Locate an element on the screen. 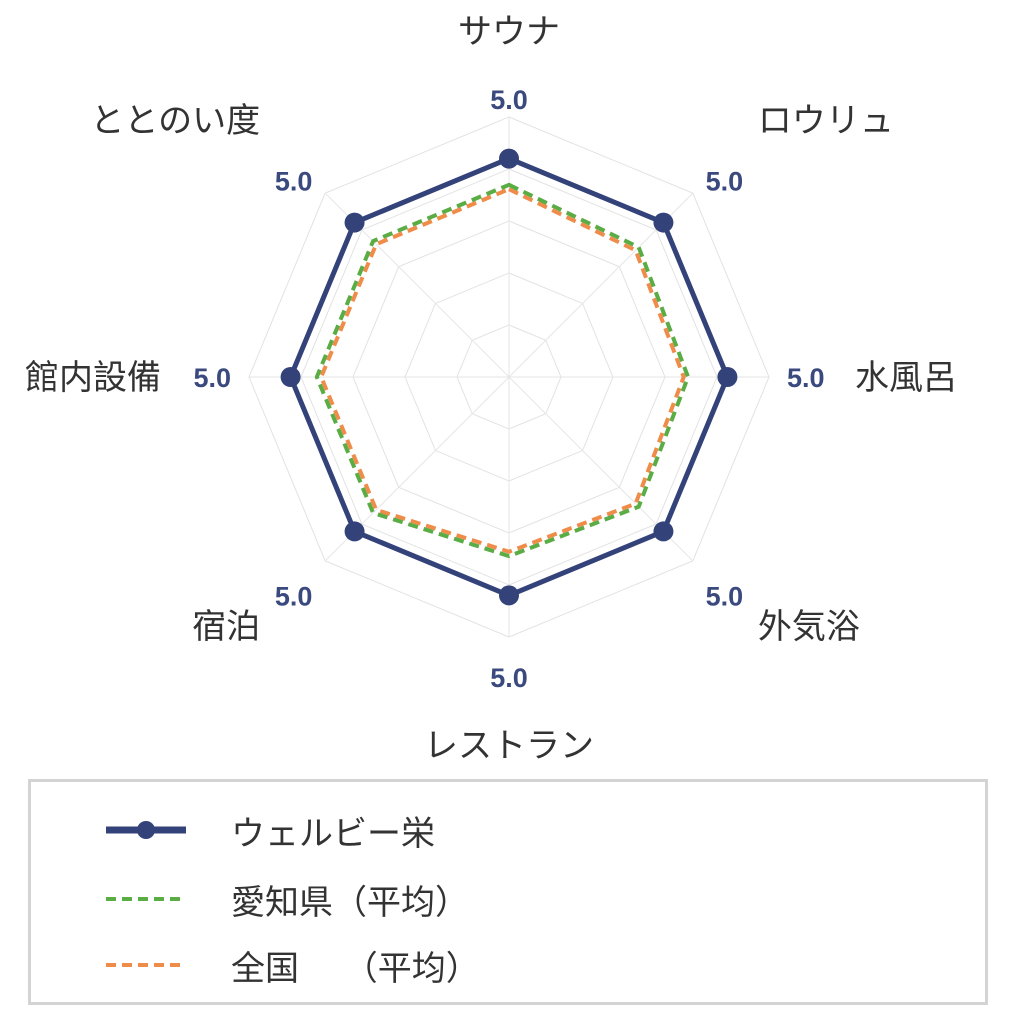  legend-label-series-3: 全国 （平均） is located at coordinates (355, 969).